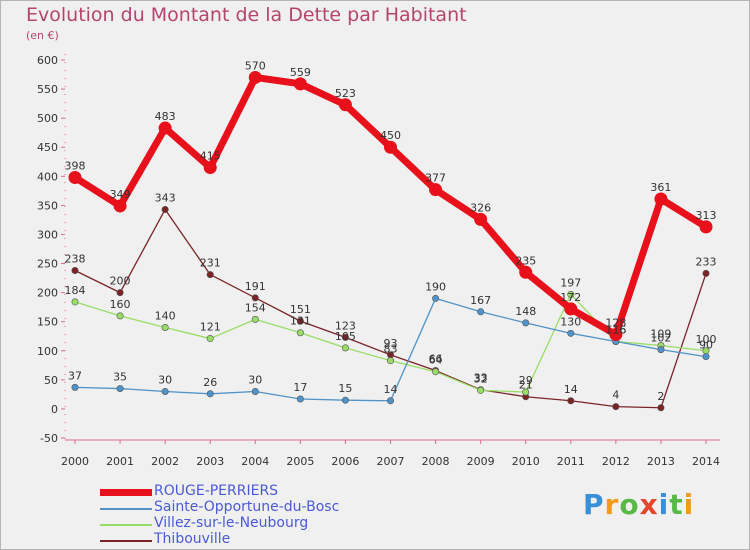 The image size is (750, 550). Describe the element at coordinates (436, 360) in the screenshot. I see `data-label: 64` at that location.